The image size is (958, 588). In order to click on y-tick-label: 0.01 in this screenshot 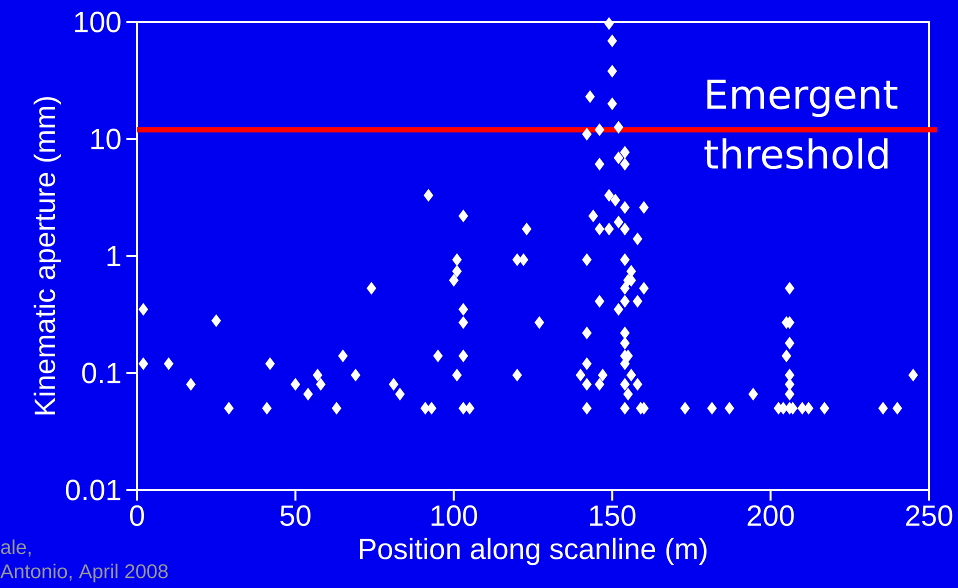, I will do `click(93, 490)`.